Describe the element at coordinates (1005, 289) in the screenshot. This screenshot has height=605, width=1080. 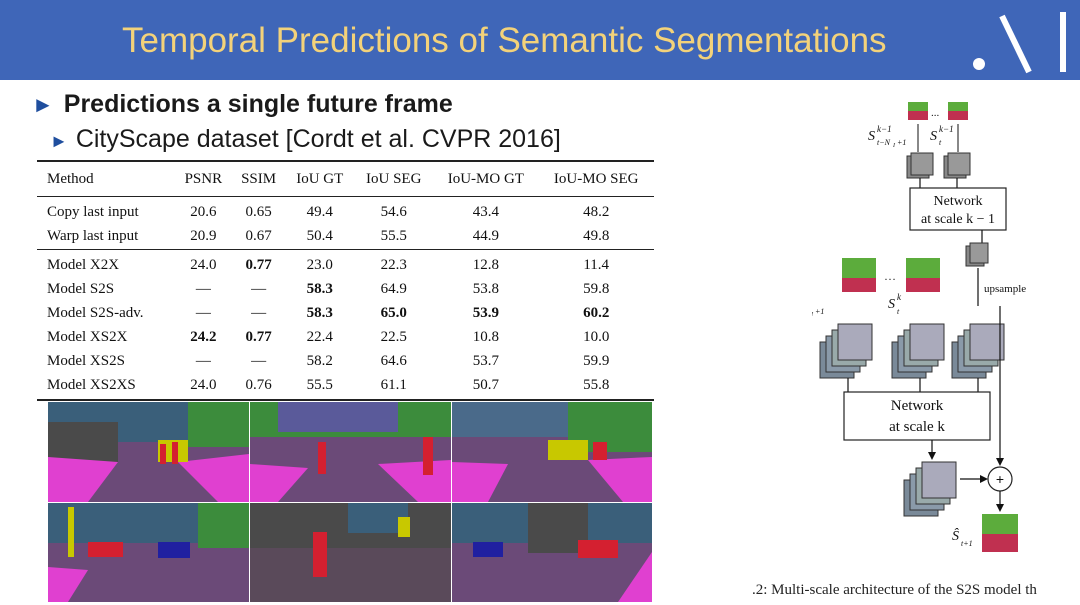
I see `upsample-label: upsample` at that location.